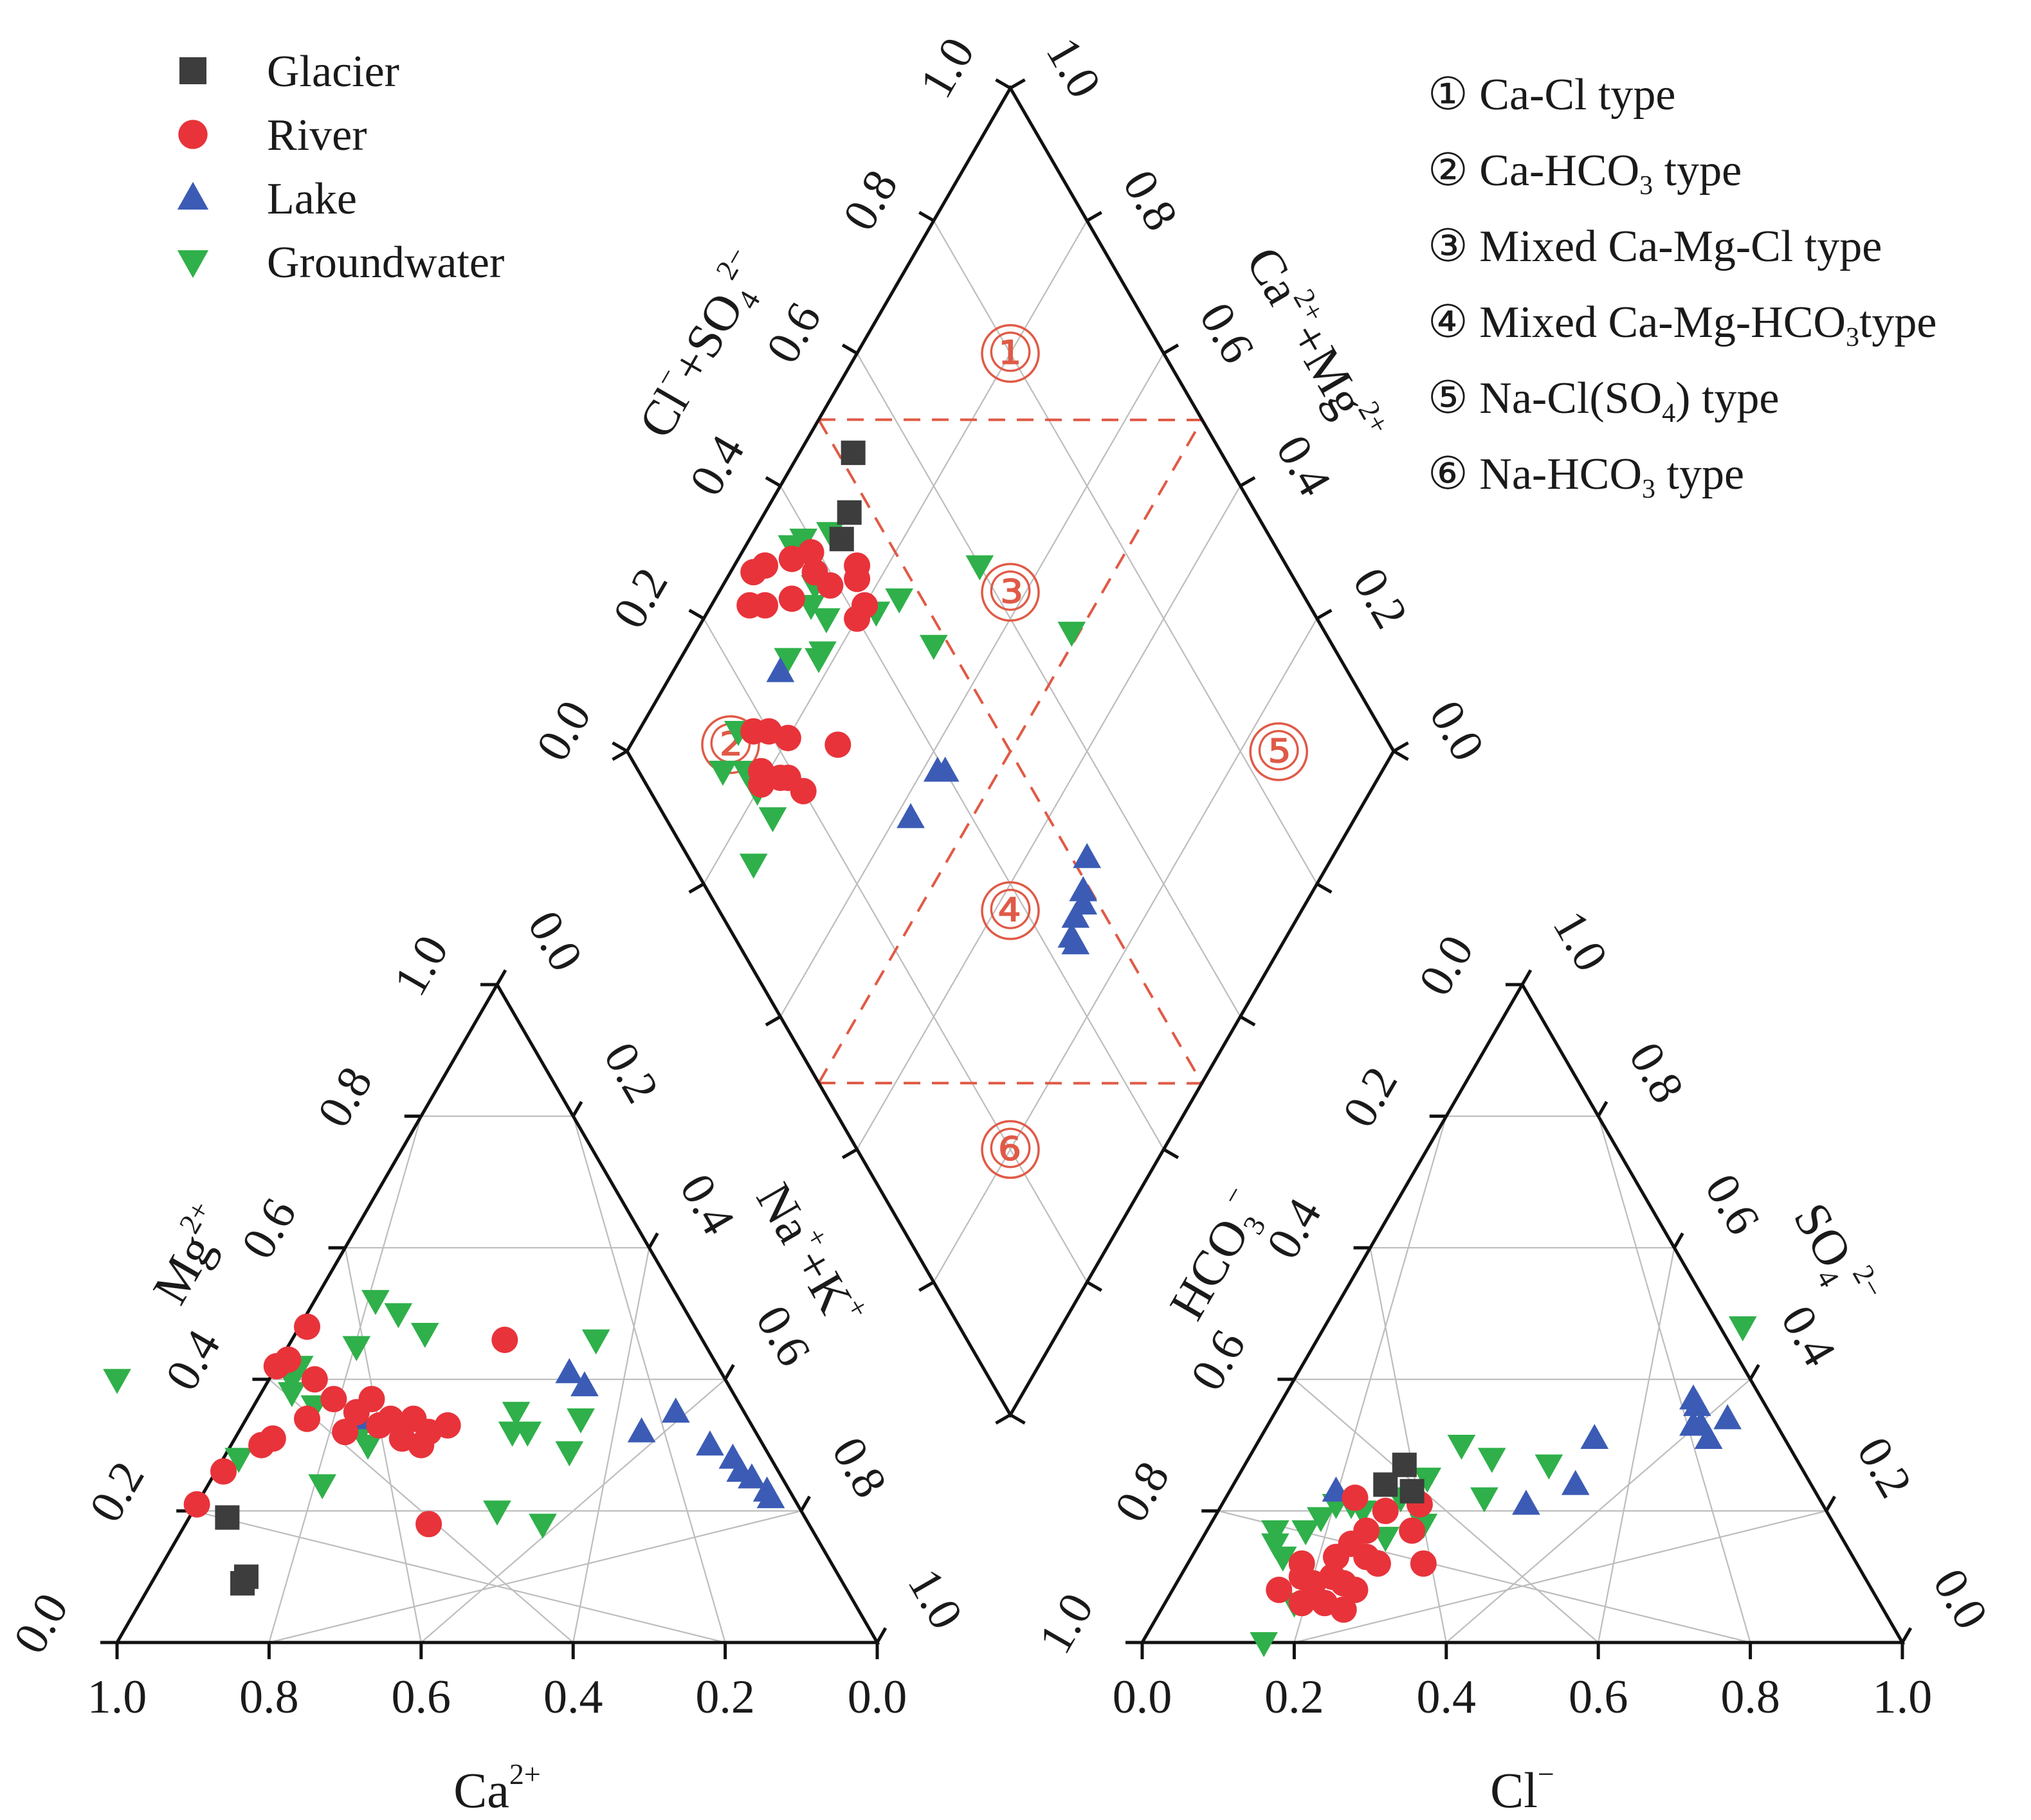 This screenshot has width=2031, height=1820. Describe the element at coordinates (289, 71) in the screenshot. I see `legend-item-glacier: Glacier` at that location.